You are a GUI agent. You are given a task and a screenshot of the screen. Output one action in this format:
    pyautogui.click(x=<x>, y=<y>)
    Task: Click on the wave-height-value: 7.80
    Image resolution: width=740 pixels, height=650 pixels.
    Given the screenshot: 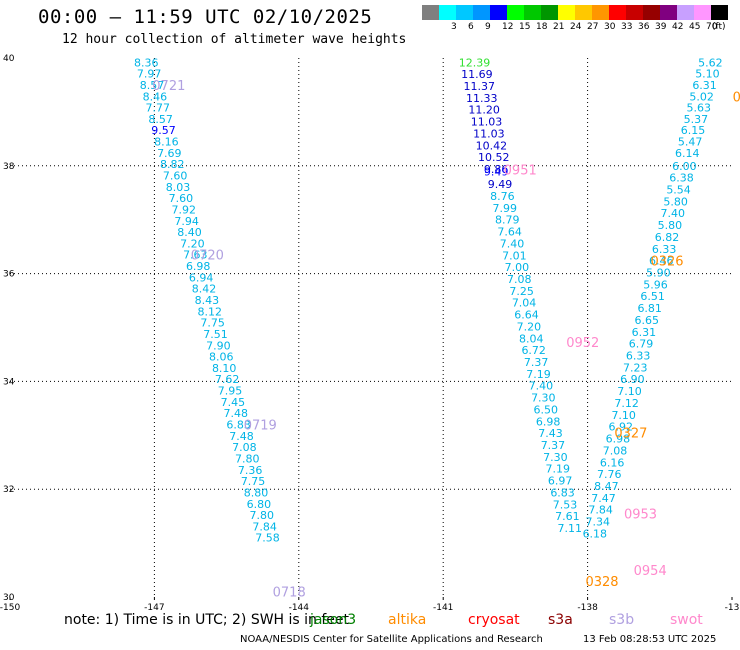 What is the action you would take?
    pyautogui.click(x=247, y=458)
    